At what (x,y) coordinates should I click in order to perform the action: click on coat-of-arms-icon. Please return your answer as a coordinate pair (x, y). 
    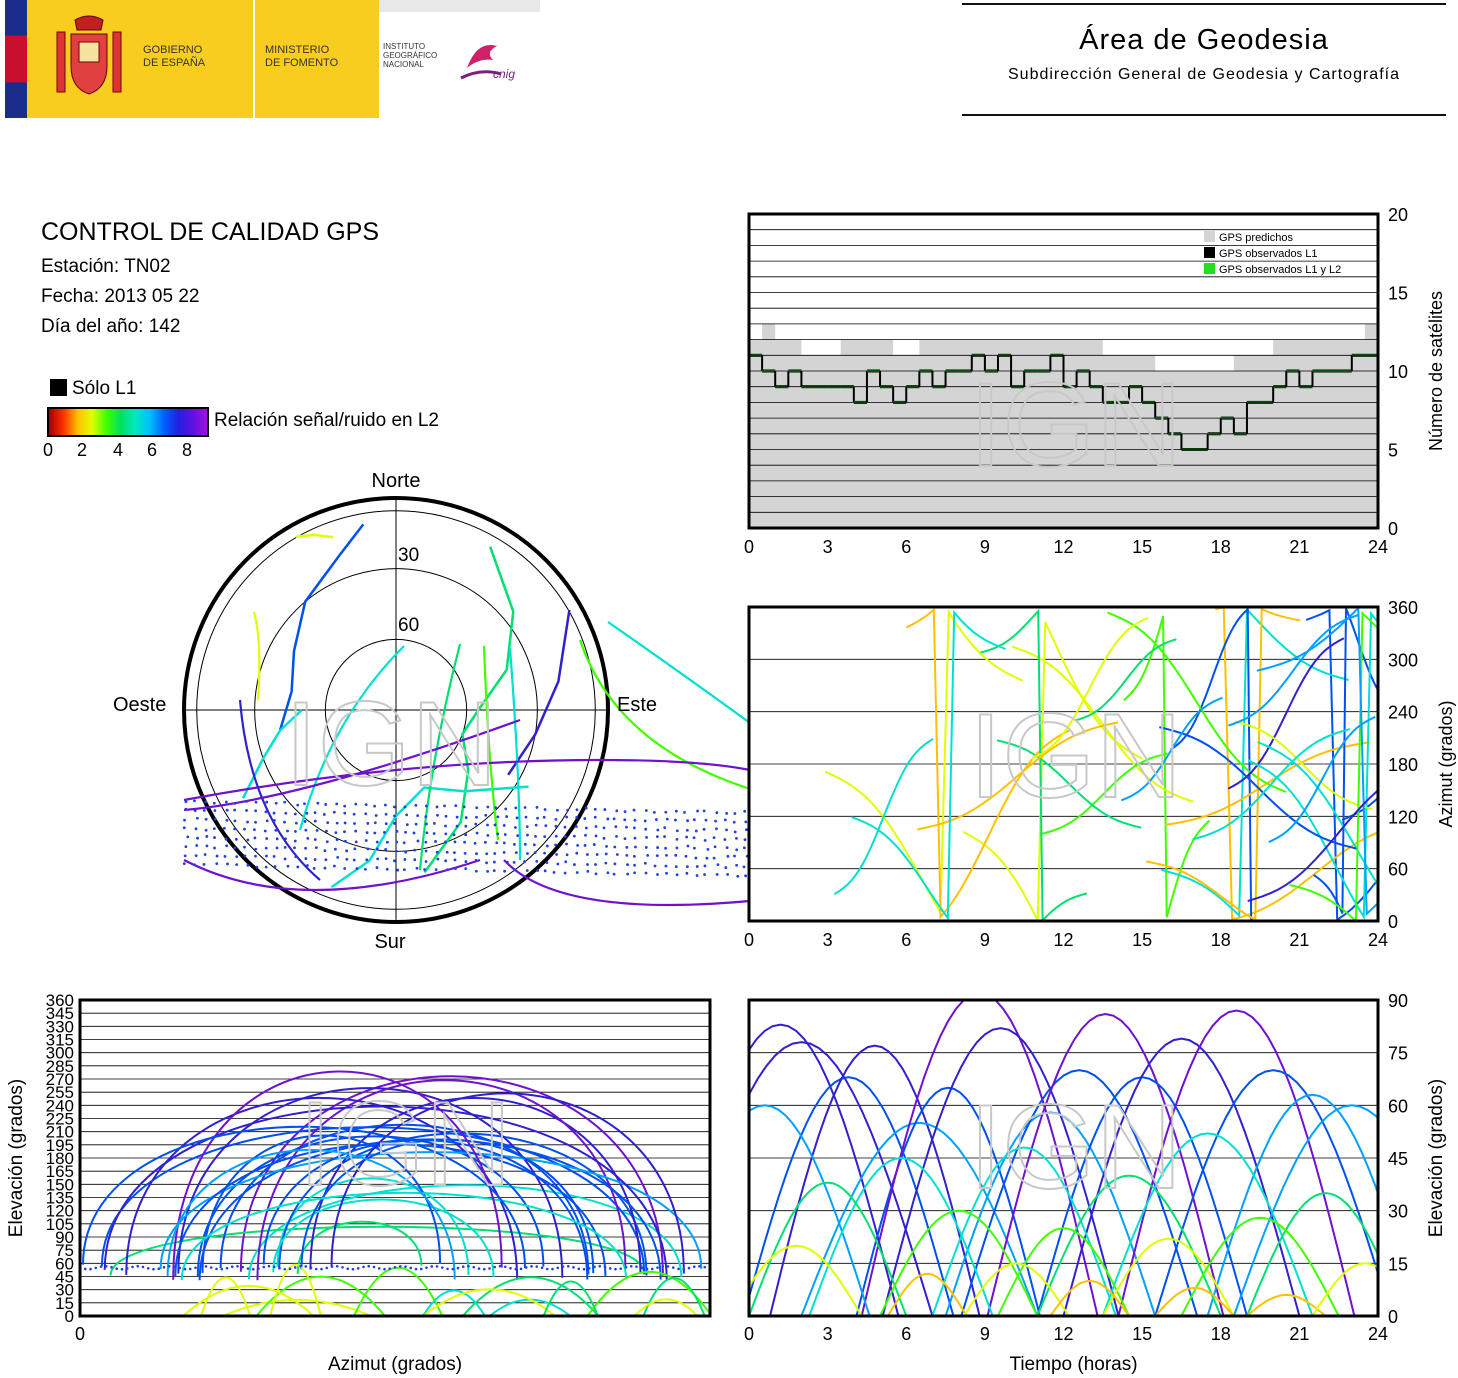
    Looking at the image, I should click on (89, 58).